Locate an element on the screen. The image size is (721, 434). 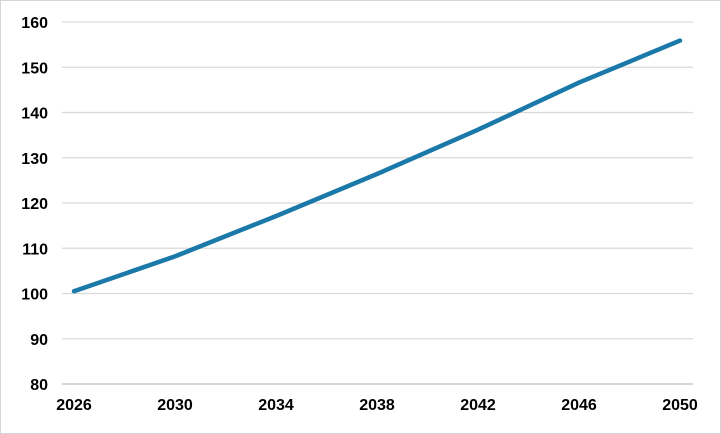
x-tick-label-2046: 2046 is located at coordinates (579, 405).